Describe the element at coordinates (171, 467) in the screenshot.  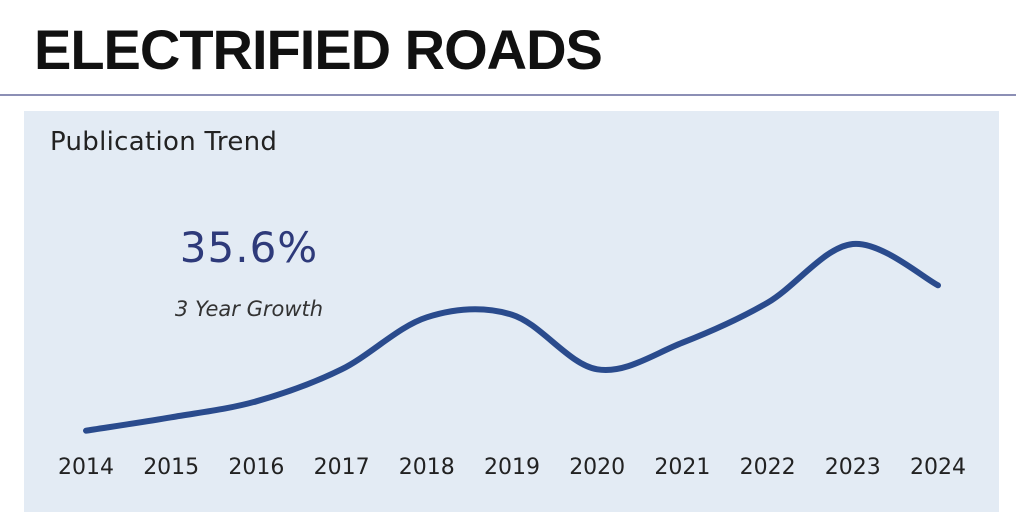
I see `x-tick-label: 2015` at that location.